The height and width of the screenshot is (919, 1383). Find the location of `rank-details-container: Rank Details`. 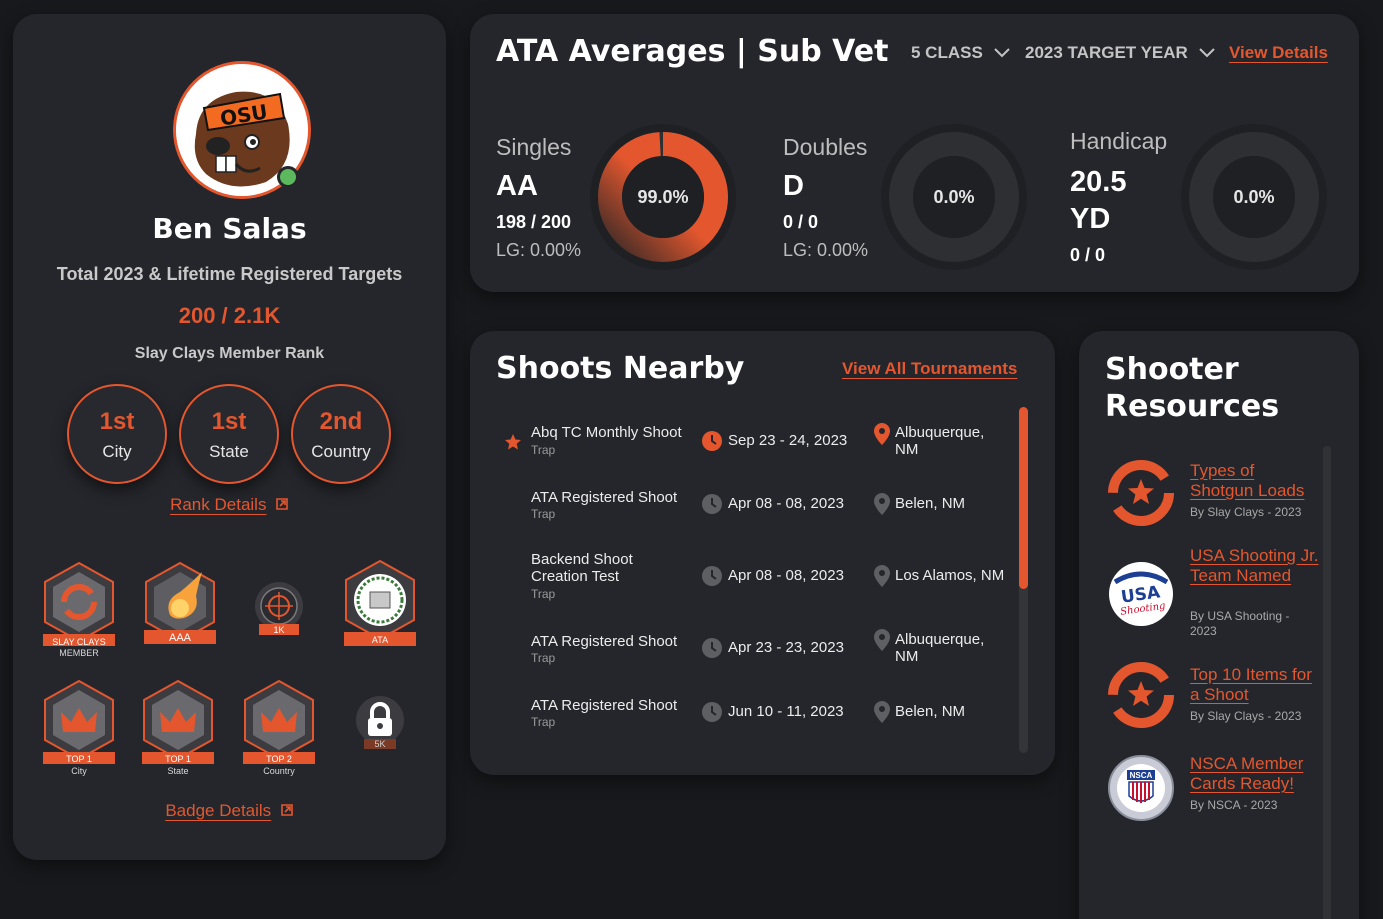

rank-details-container: Rank Details is located at coordinates (229, 505).